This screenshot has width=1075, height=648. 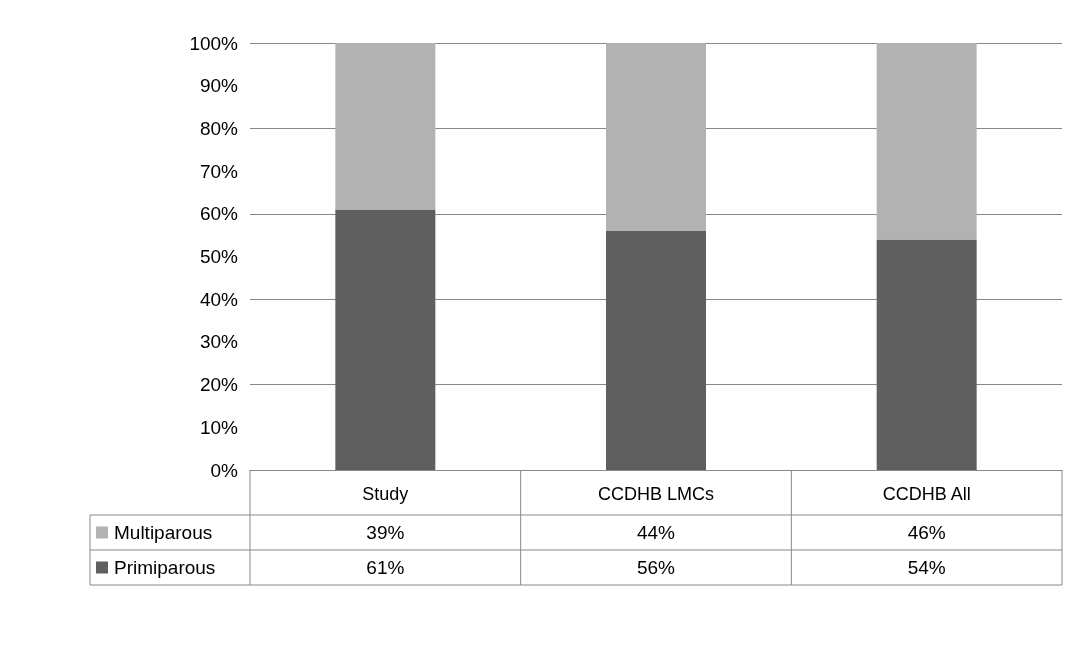 What do you see at coordinates (926, 532) in the screenshot?
I see `data-label: 46%` at bounding box center [926, 532].